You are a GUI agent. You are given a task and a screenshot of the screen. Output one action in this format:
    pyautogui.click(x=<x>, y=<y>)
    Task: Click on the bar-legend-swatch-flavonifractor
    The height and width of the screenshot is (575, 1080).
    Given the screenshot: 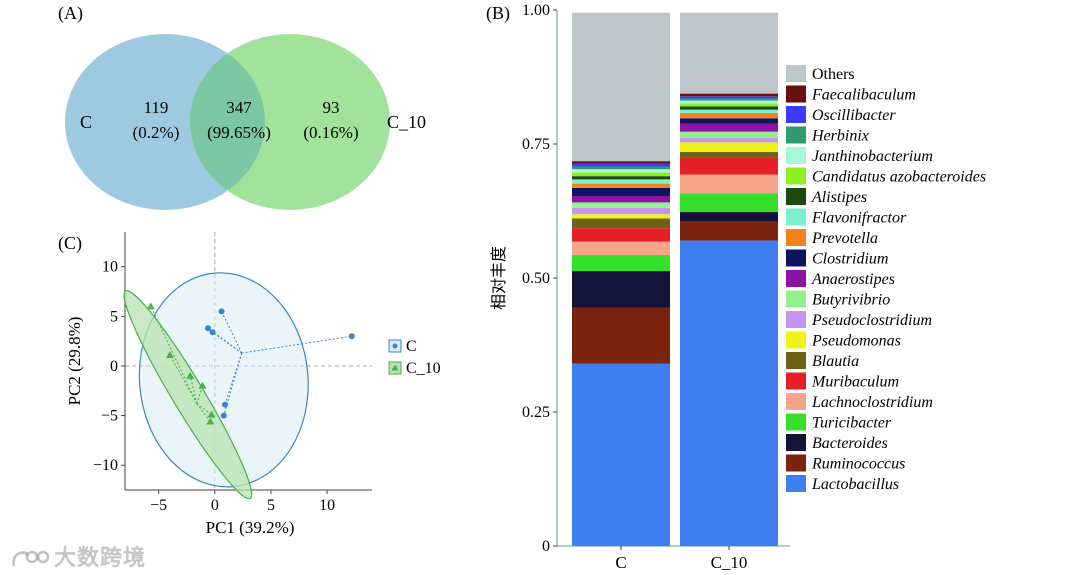 What is the action you would take?
    pyautogui.click(x=796, y=217)
    